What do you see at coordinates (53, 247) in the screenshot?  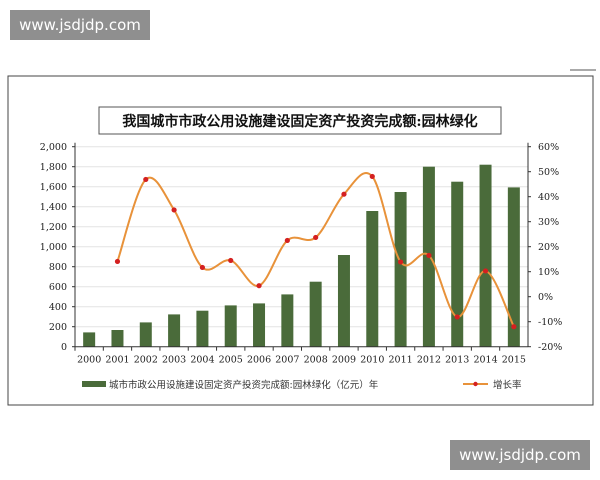 I see `left-tick-label: 1,000` at bounding box center [53, 247].